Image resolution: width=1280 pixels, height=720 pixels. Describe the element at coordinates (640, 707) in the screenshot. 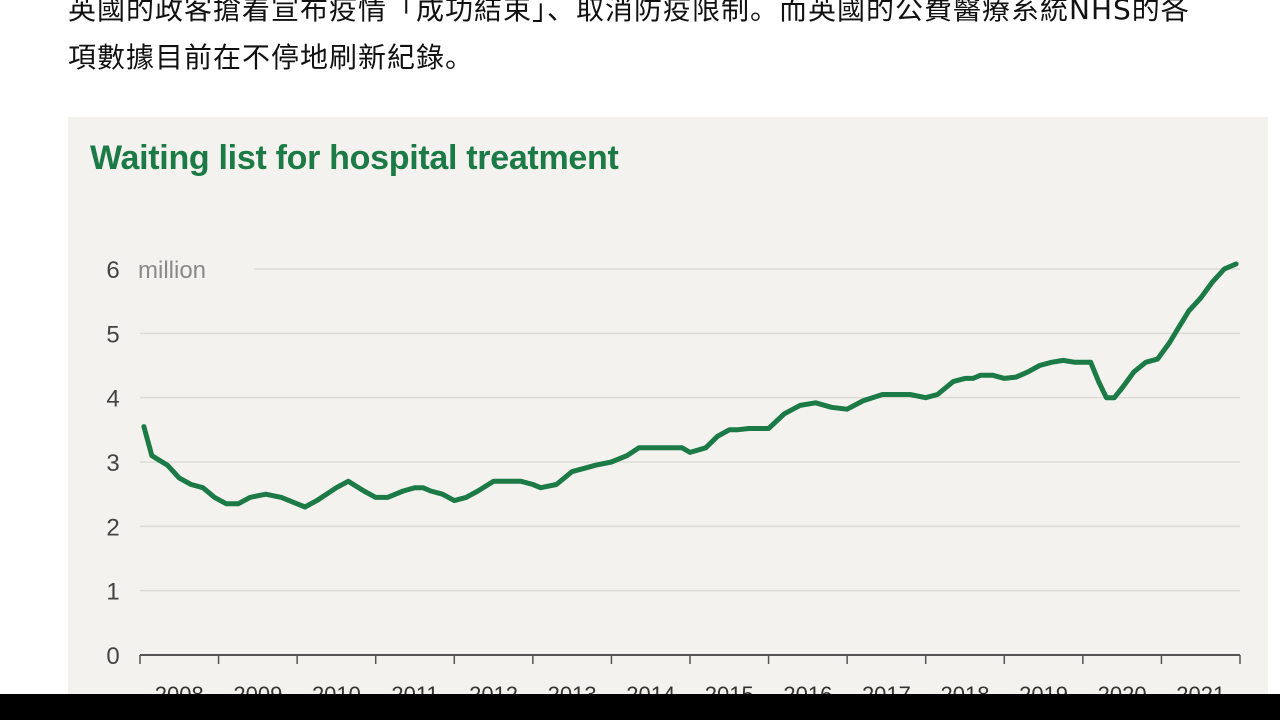

I see `video-bottom-bar` at that location.